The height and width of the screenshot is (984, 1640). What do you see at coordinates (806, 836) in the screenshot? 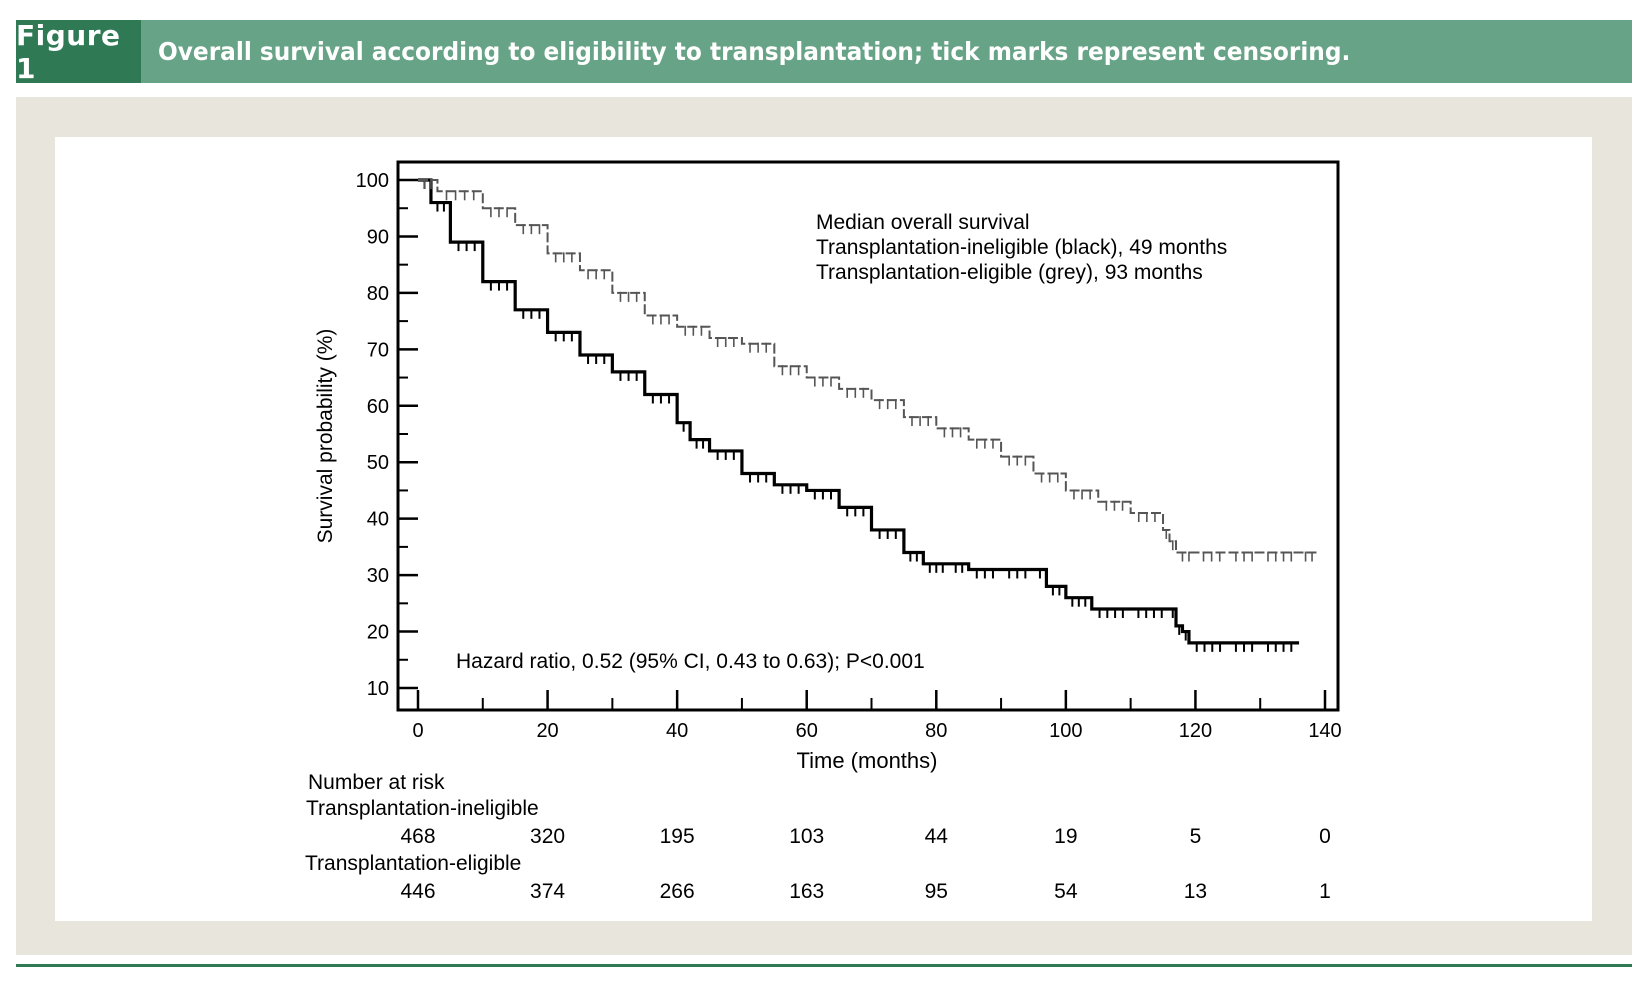
I see `risk-value-ineligible: 103` at bounding box center [806, 836].